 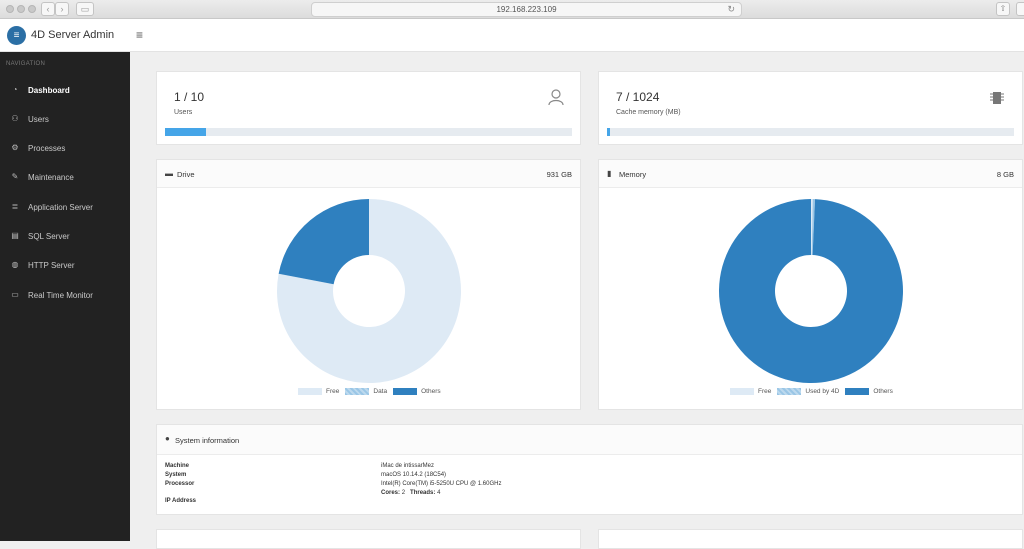 What do you see at coordinates (810, 539) in the screenshot?
I see `bottom-right-panel` at bounding box center [810, 539].